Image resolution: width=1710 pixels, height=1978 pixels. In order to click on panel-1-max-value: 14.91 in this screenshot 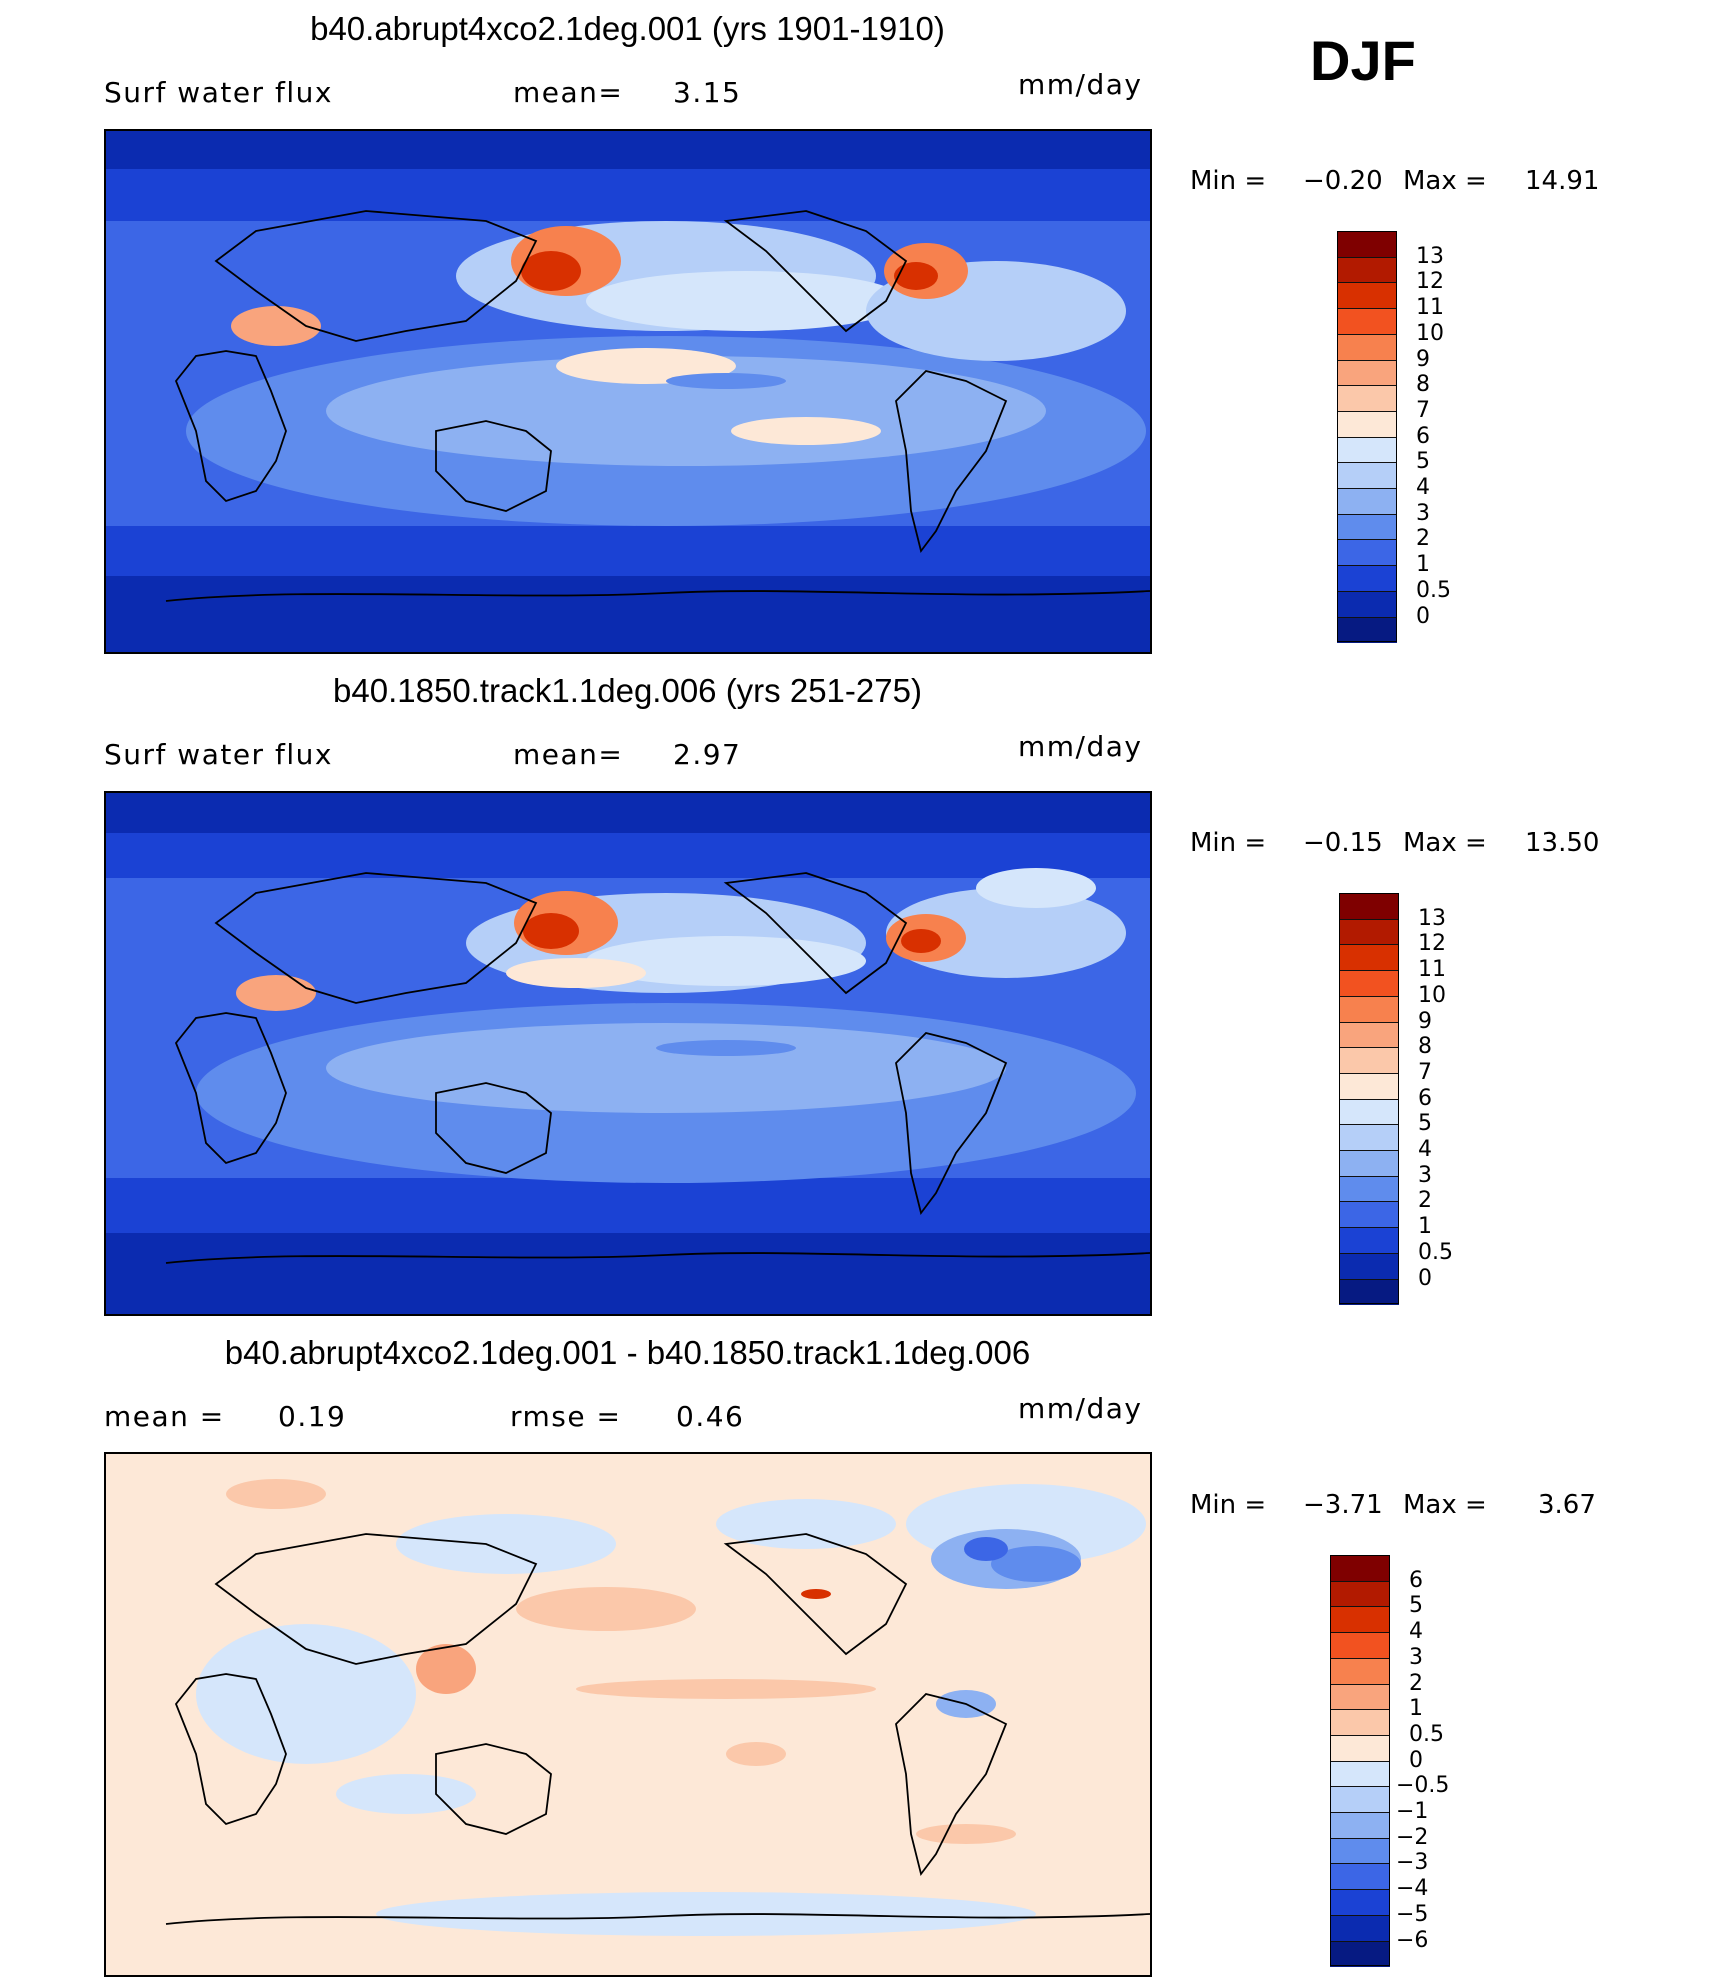, I will do `click(1562, 181)`.